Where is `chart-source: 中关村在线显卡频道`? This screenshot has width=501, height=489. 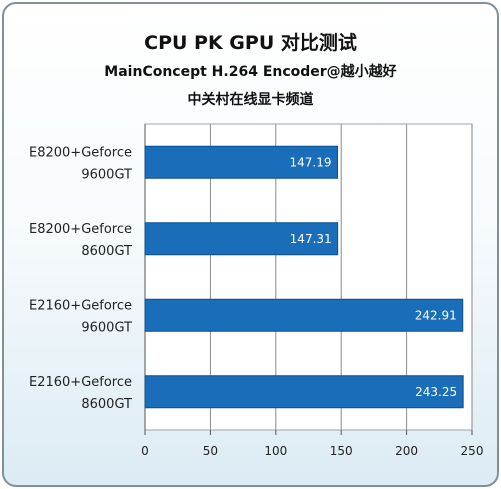 chart-source: 中关村在线显卡频道 is located at coordinates (250, 100).